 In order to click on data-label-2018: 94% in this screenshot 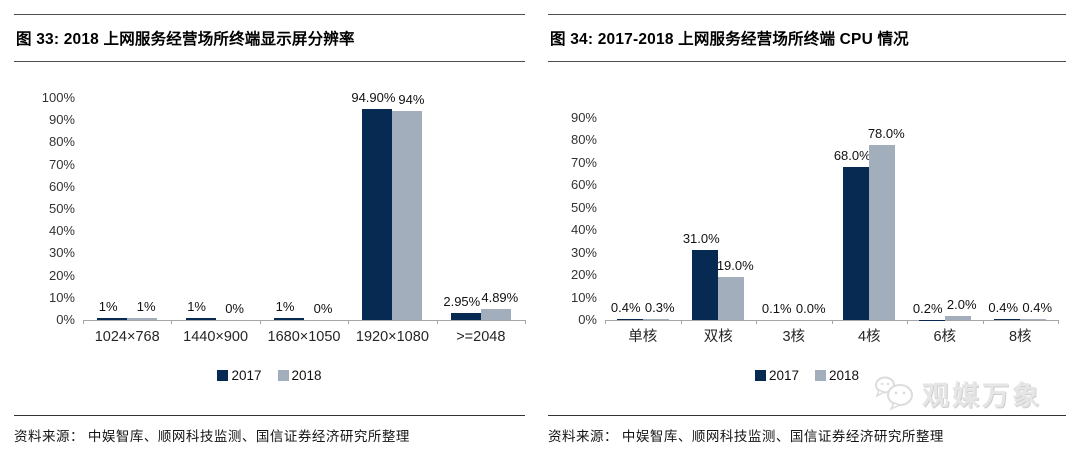, I will do `click(411, 100)`.